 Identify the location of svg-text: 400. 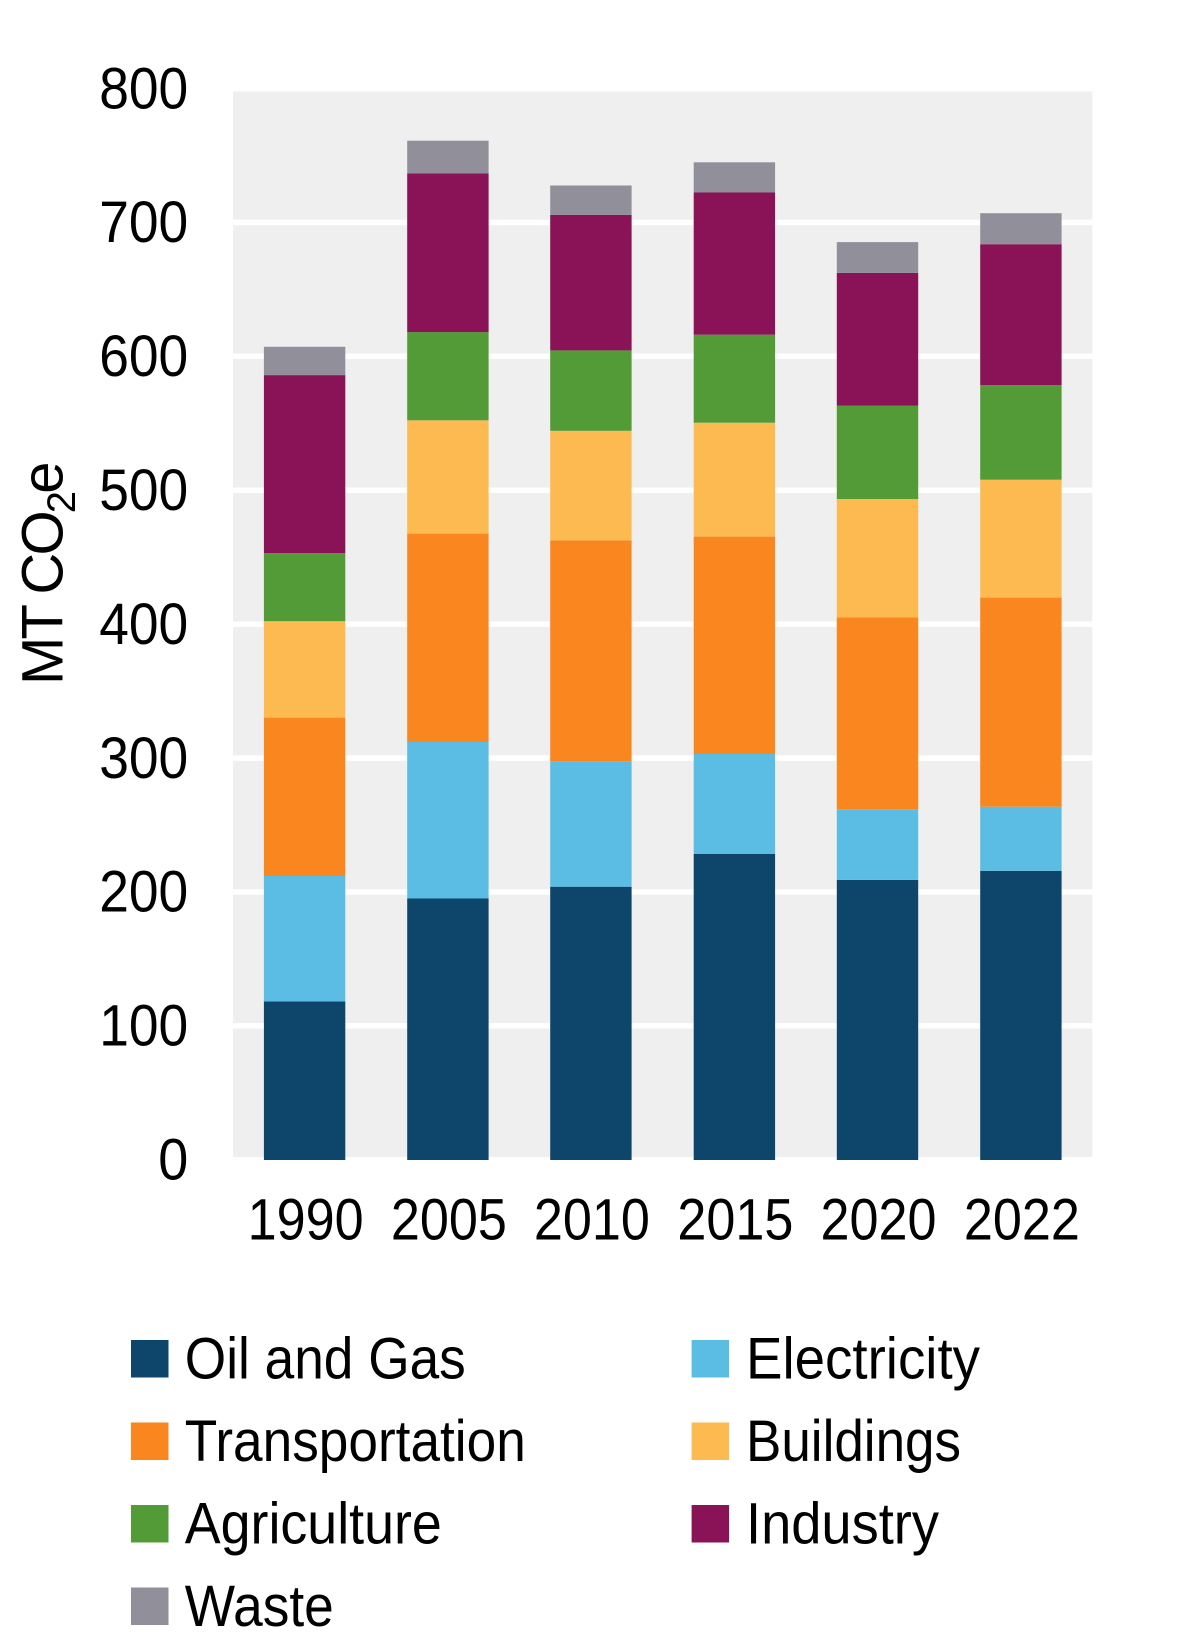
(143, 624).